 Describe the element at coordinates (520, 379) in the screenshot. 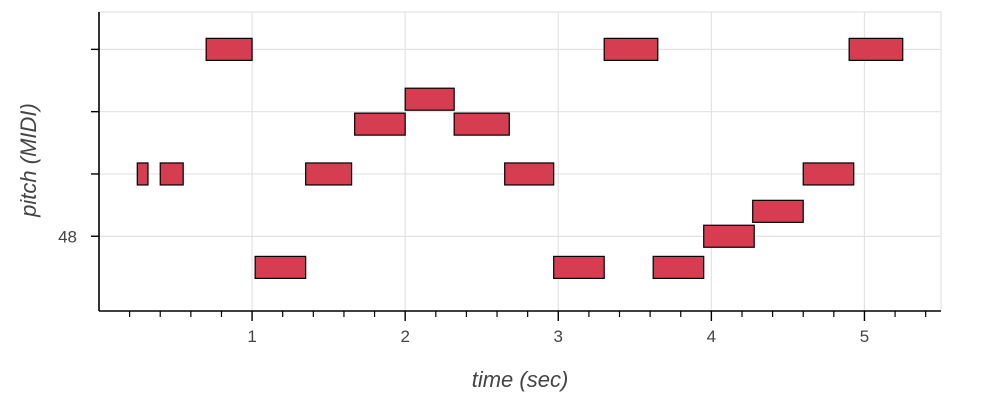

I see `x-axis-label: time (sec)` at that location.